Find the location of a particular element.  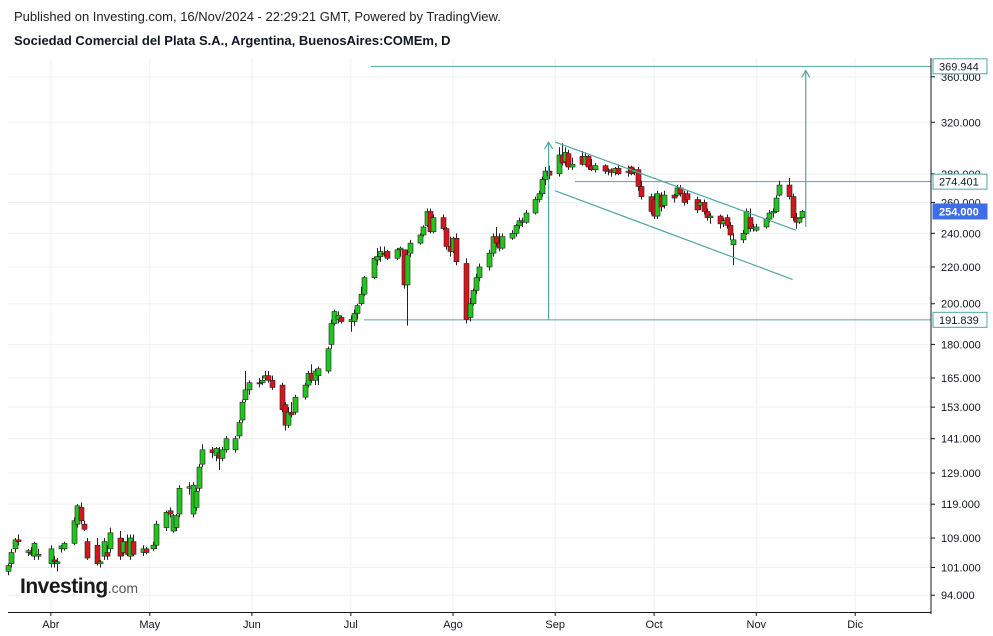

y-tick-label: 220.000 is located at coordinates (961, 268).